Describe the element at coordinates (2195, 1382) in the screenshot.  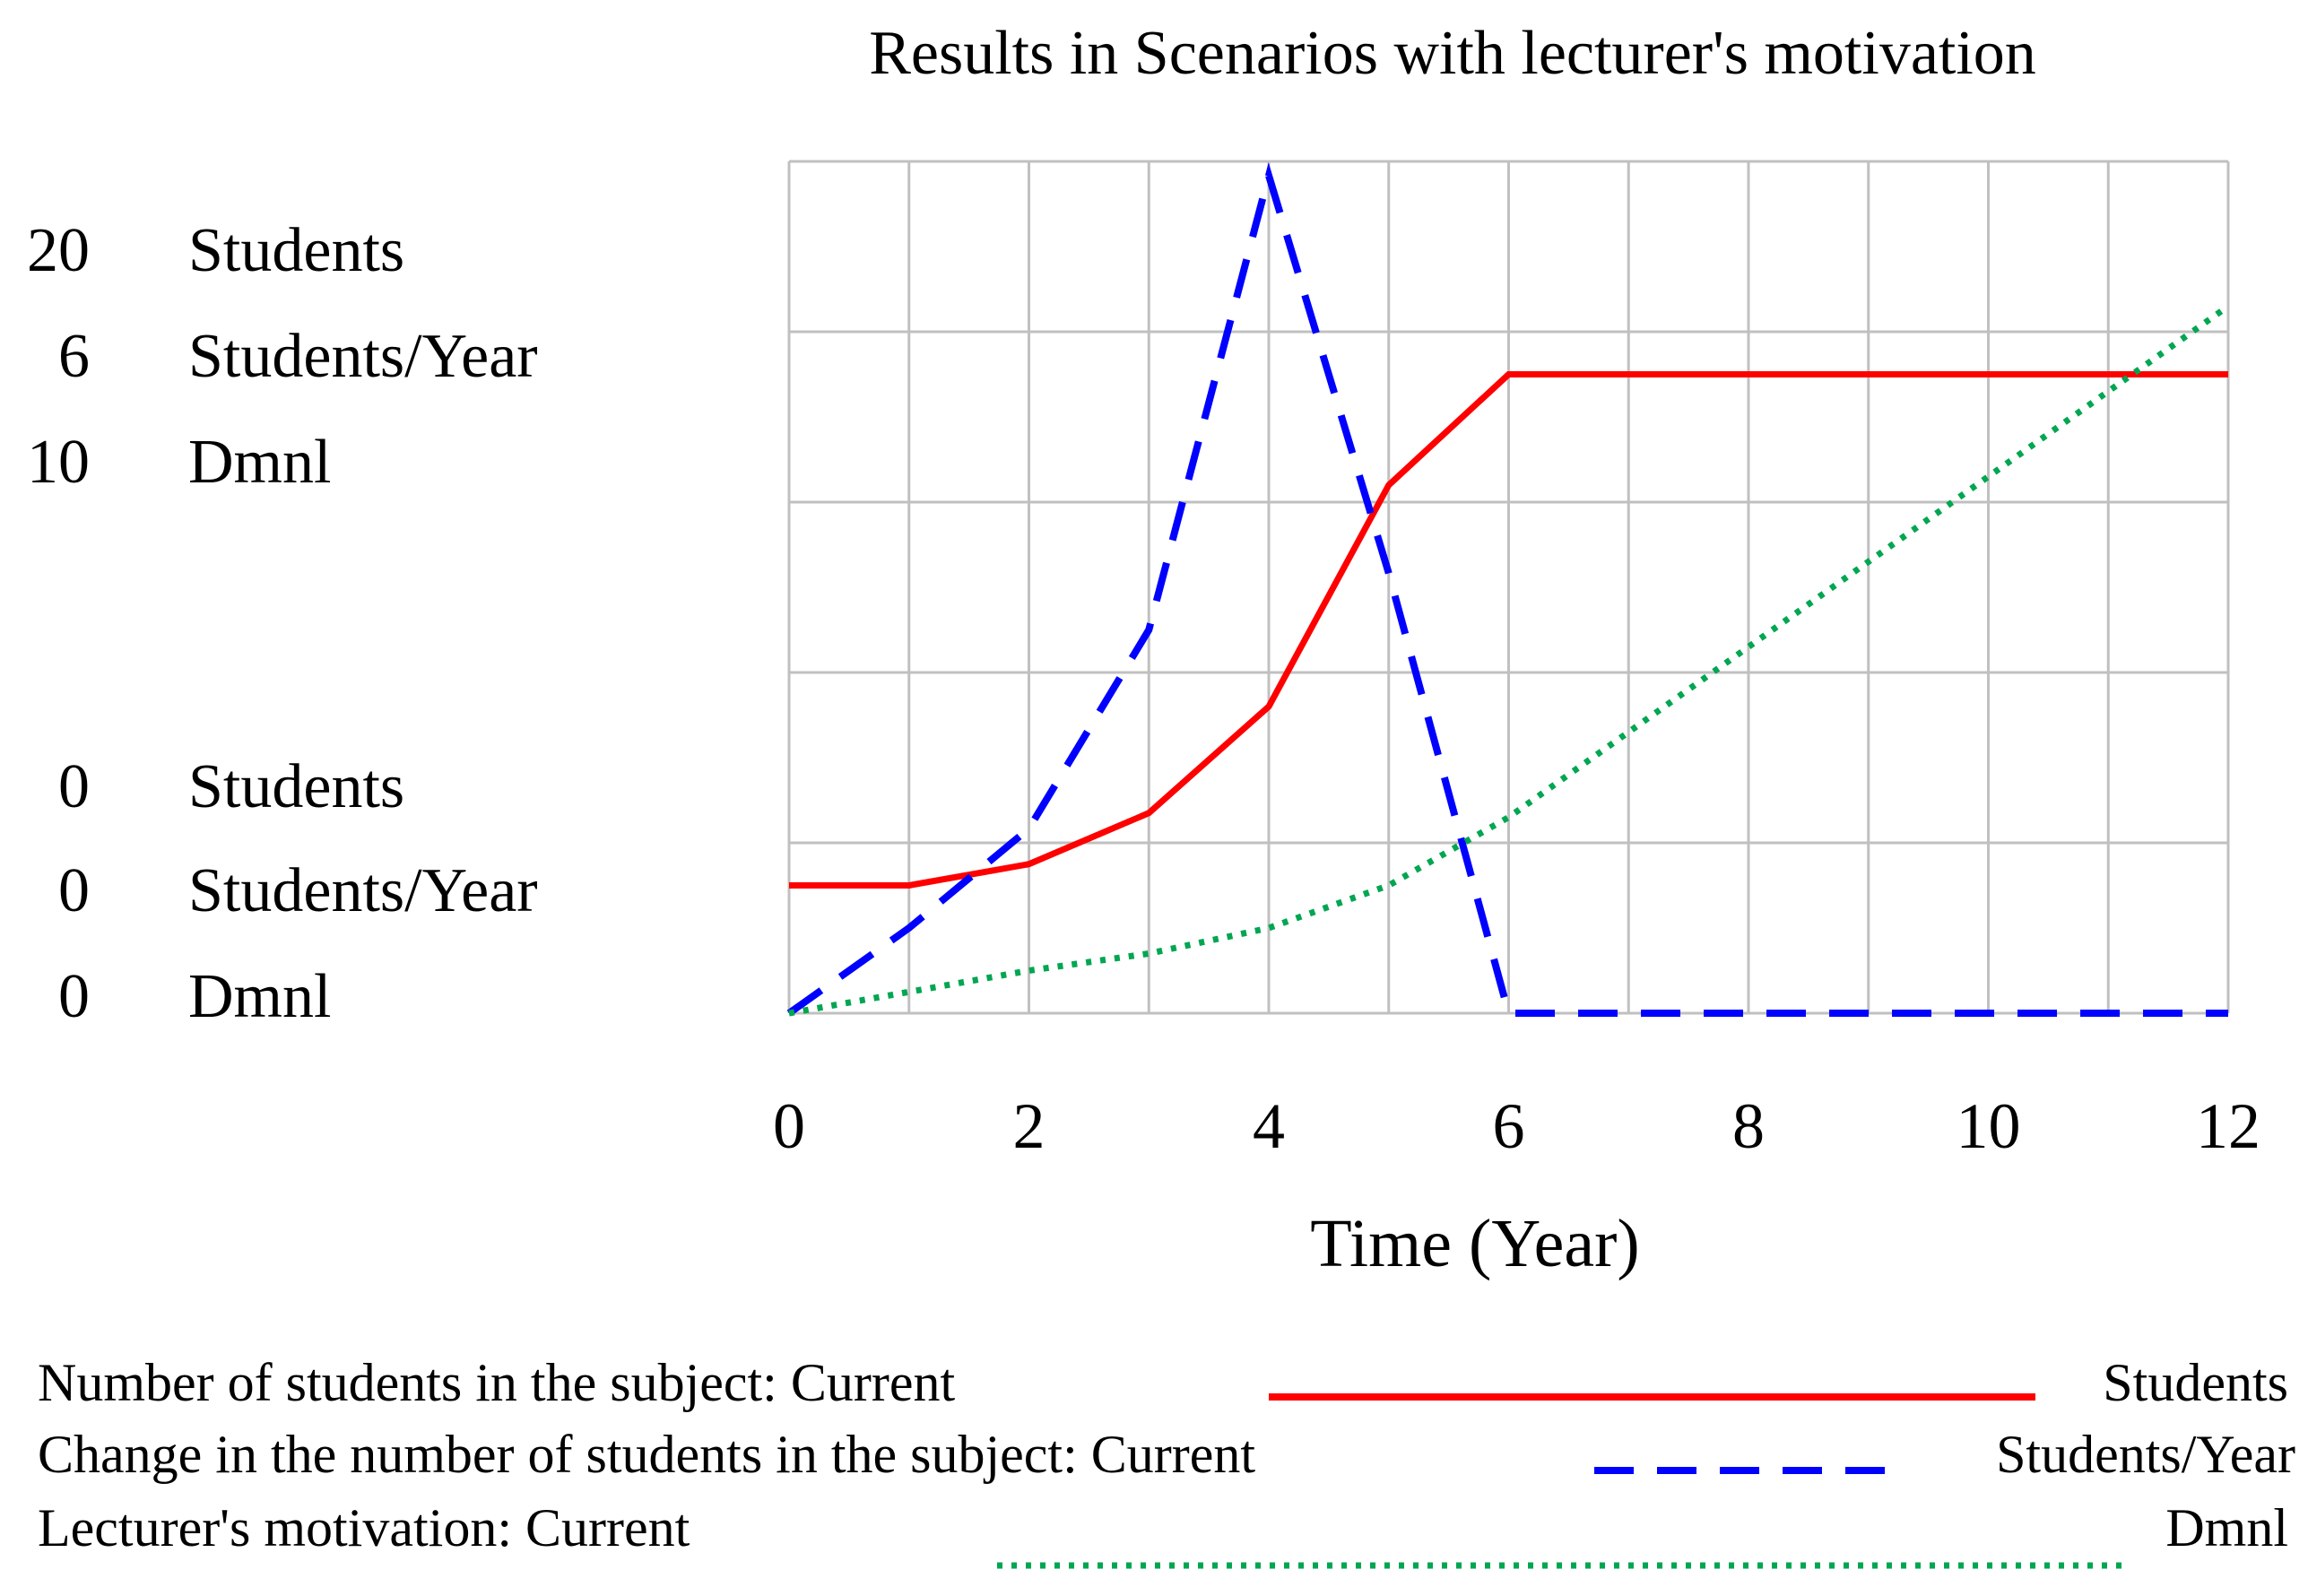
I see `legend-unit-students: Students` at that location.